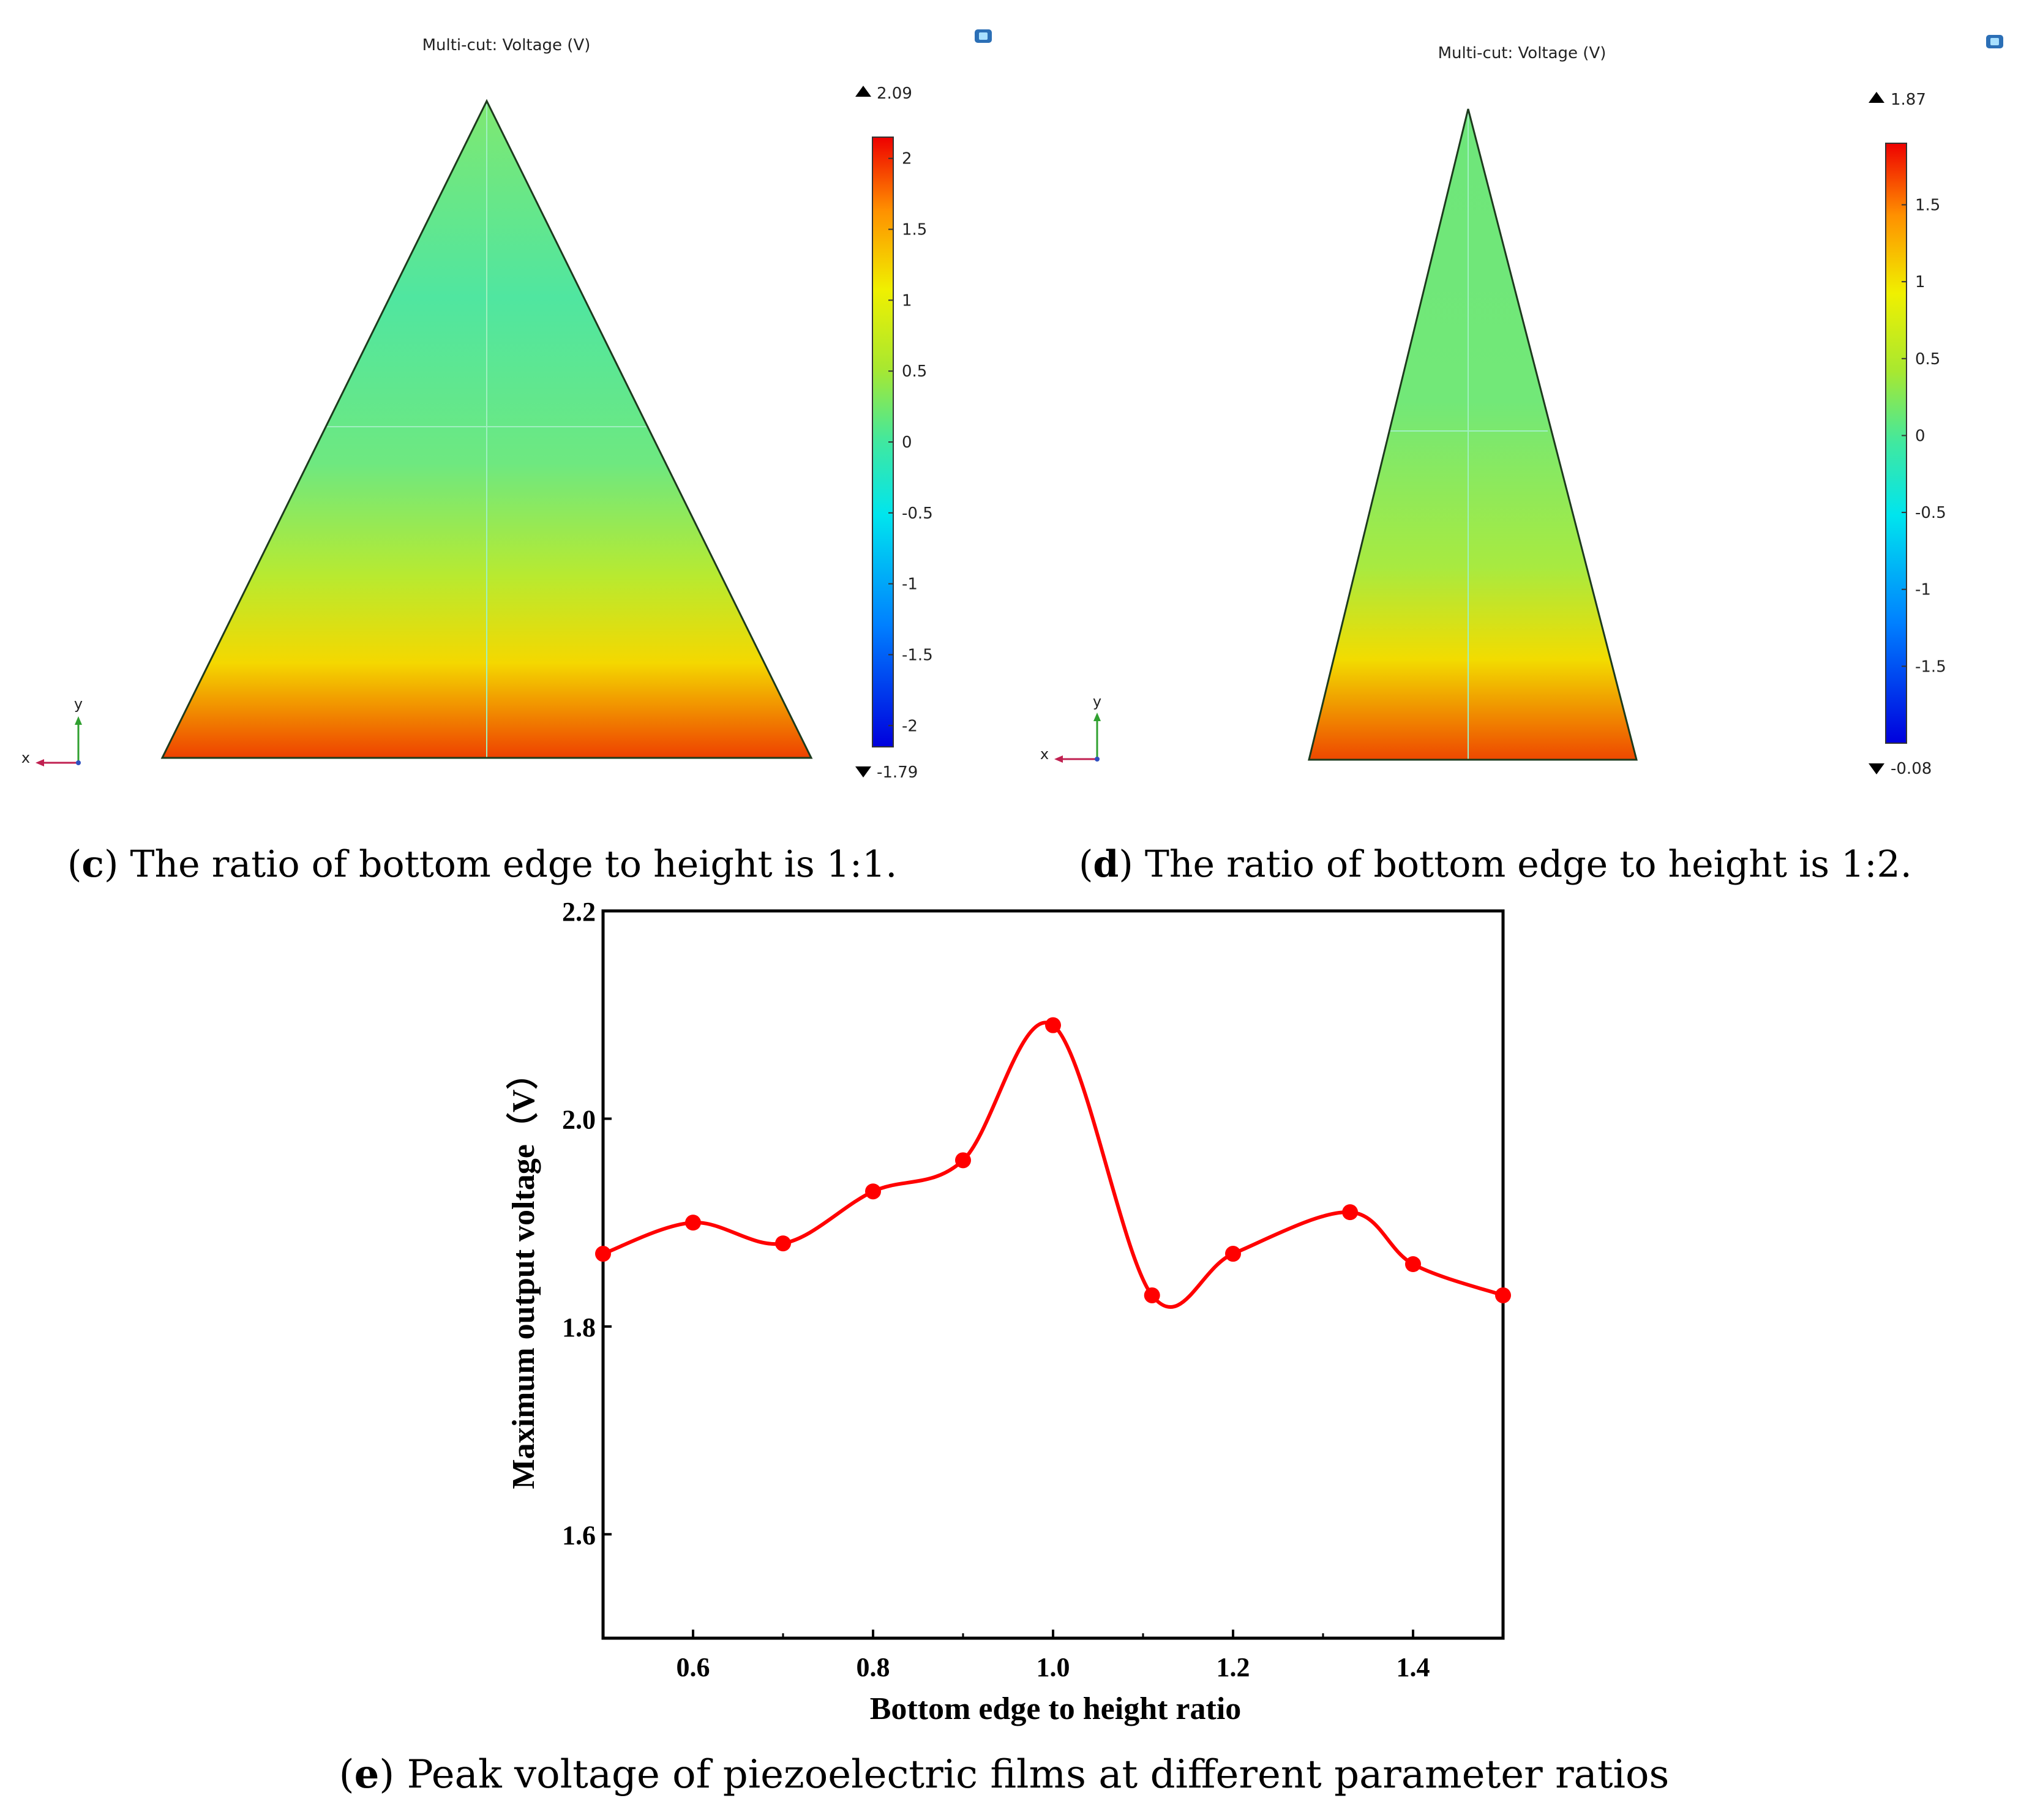 The height and width of the screenshot is (1820, 2021). What do you see at coordinates (52, 730) in the screenshot?
I see `panel-c-axis-triad: y x` at bounding box center [52, 730].